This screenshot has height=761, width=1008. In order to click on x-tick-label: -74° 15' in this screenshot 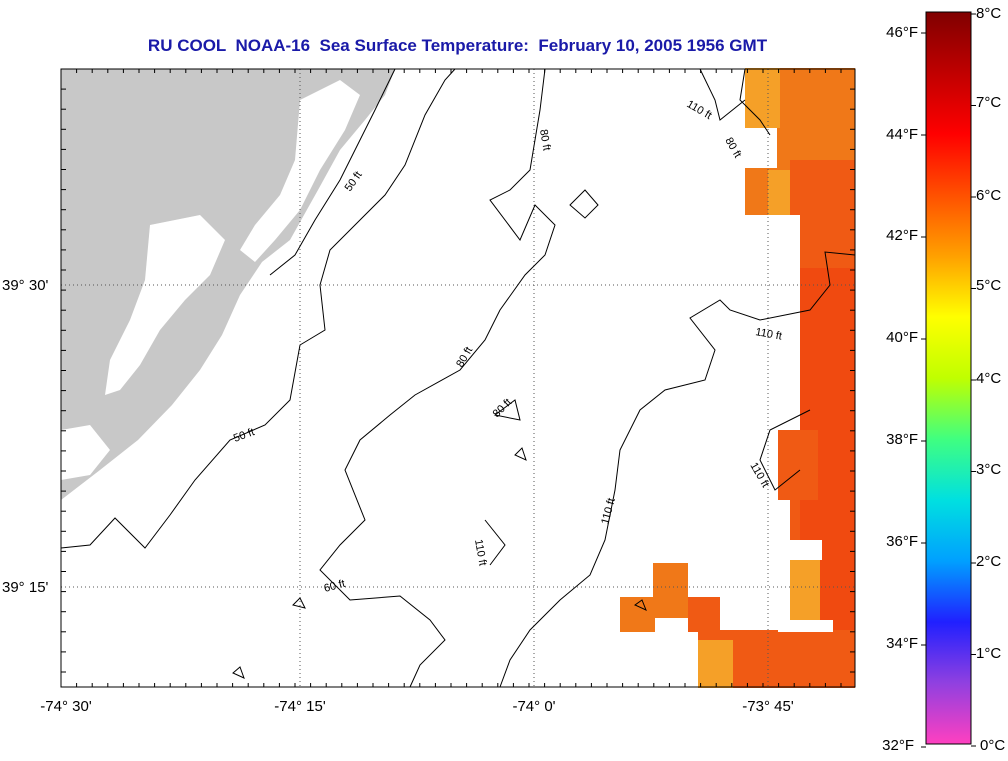, I will do `click(300, 706)`.